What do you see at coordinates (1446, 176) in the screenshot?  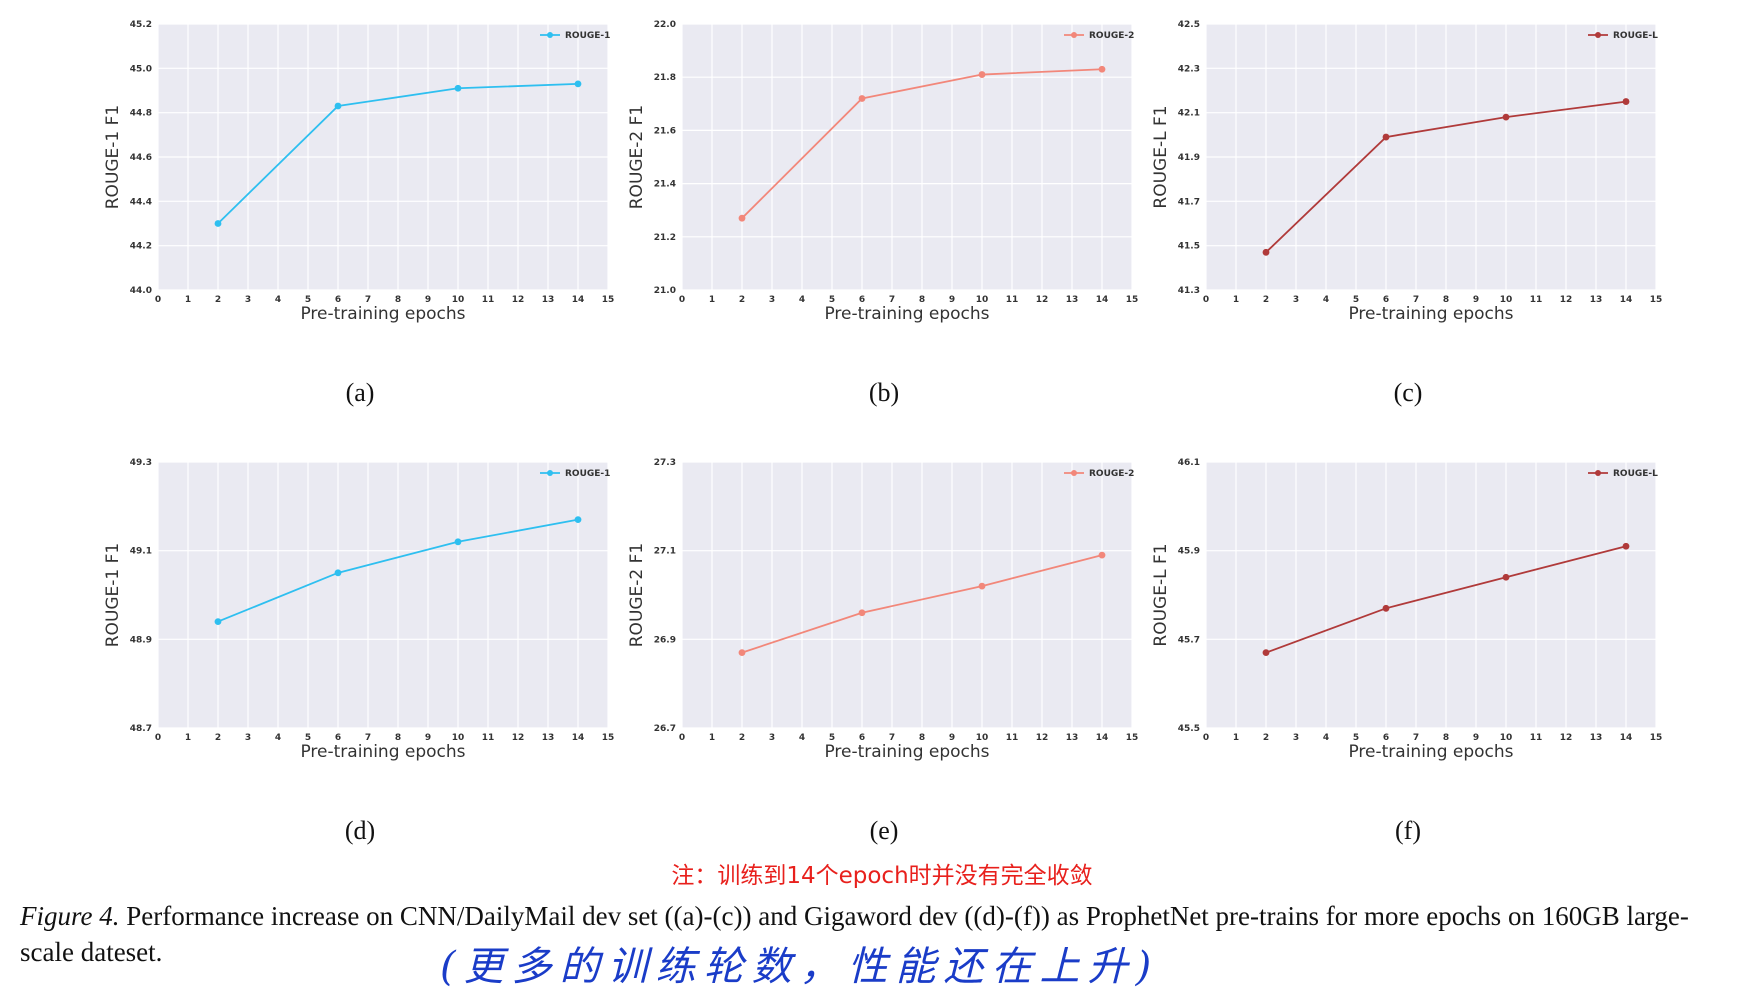 I see `series-line-rouge-l` at bounding box center [1446, 176].